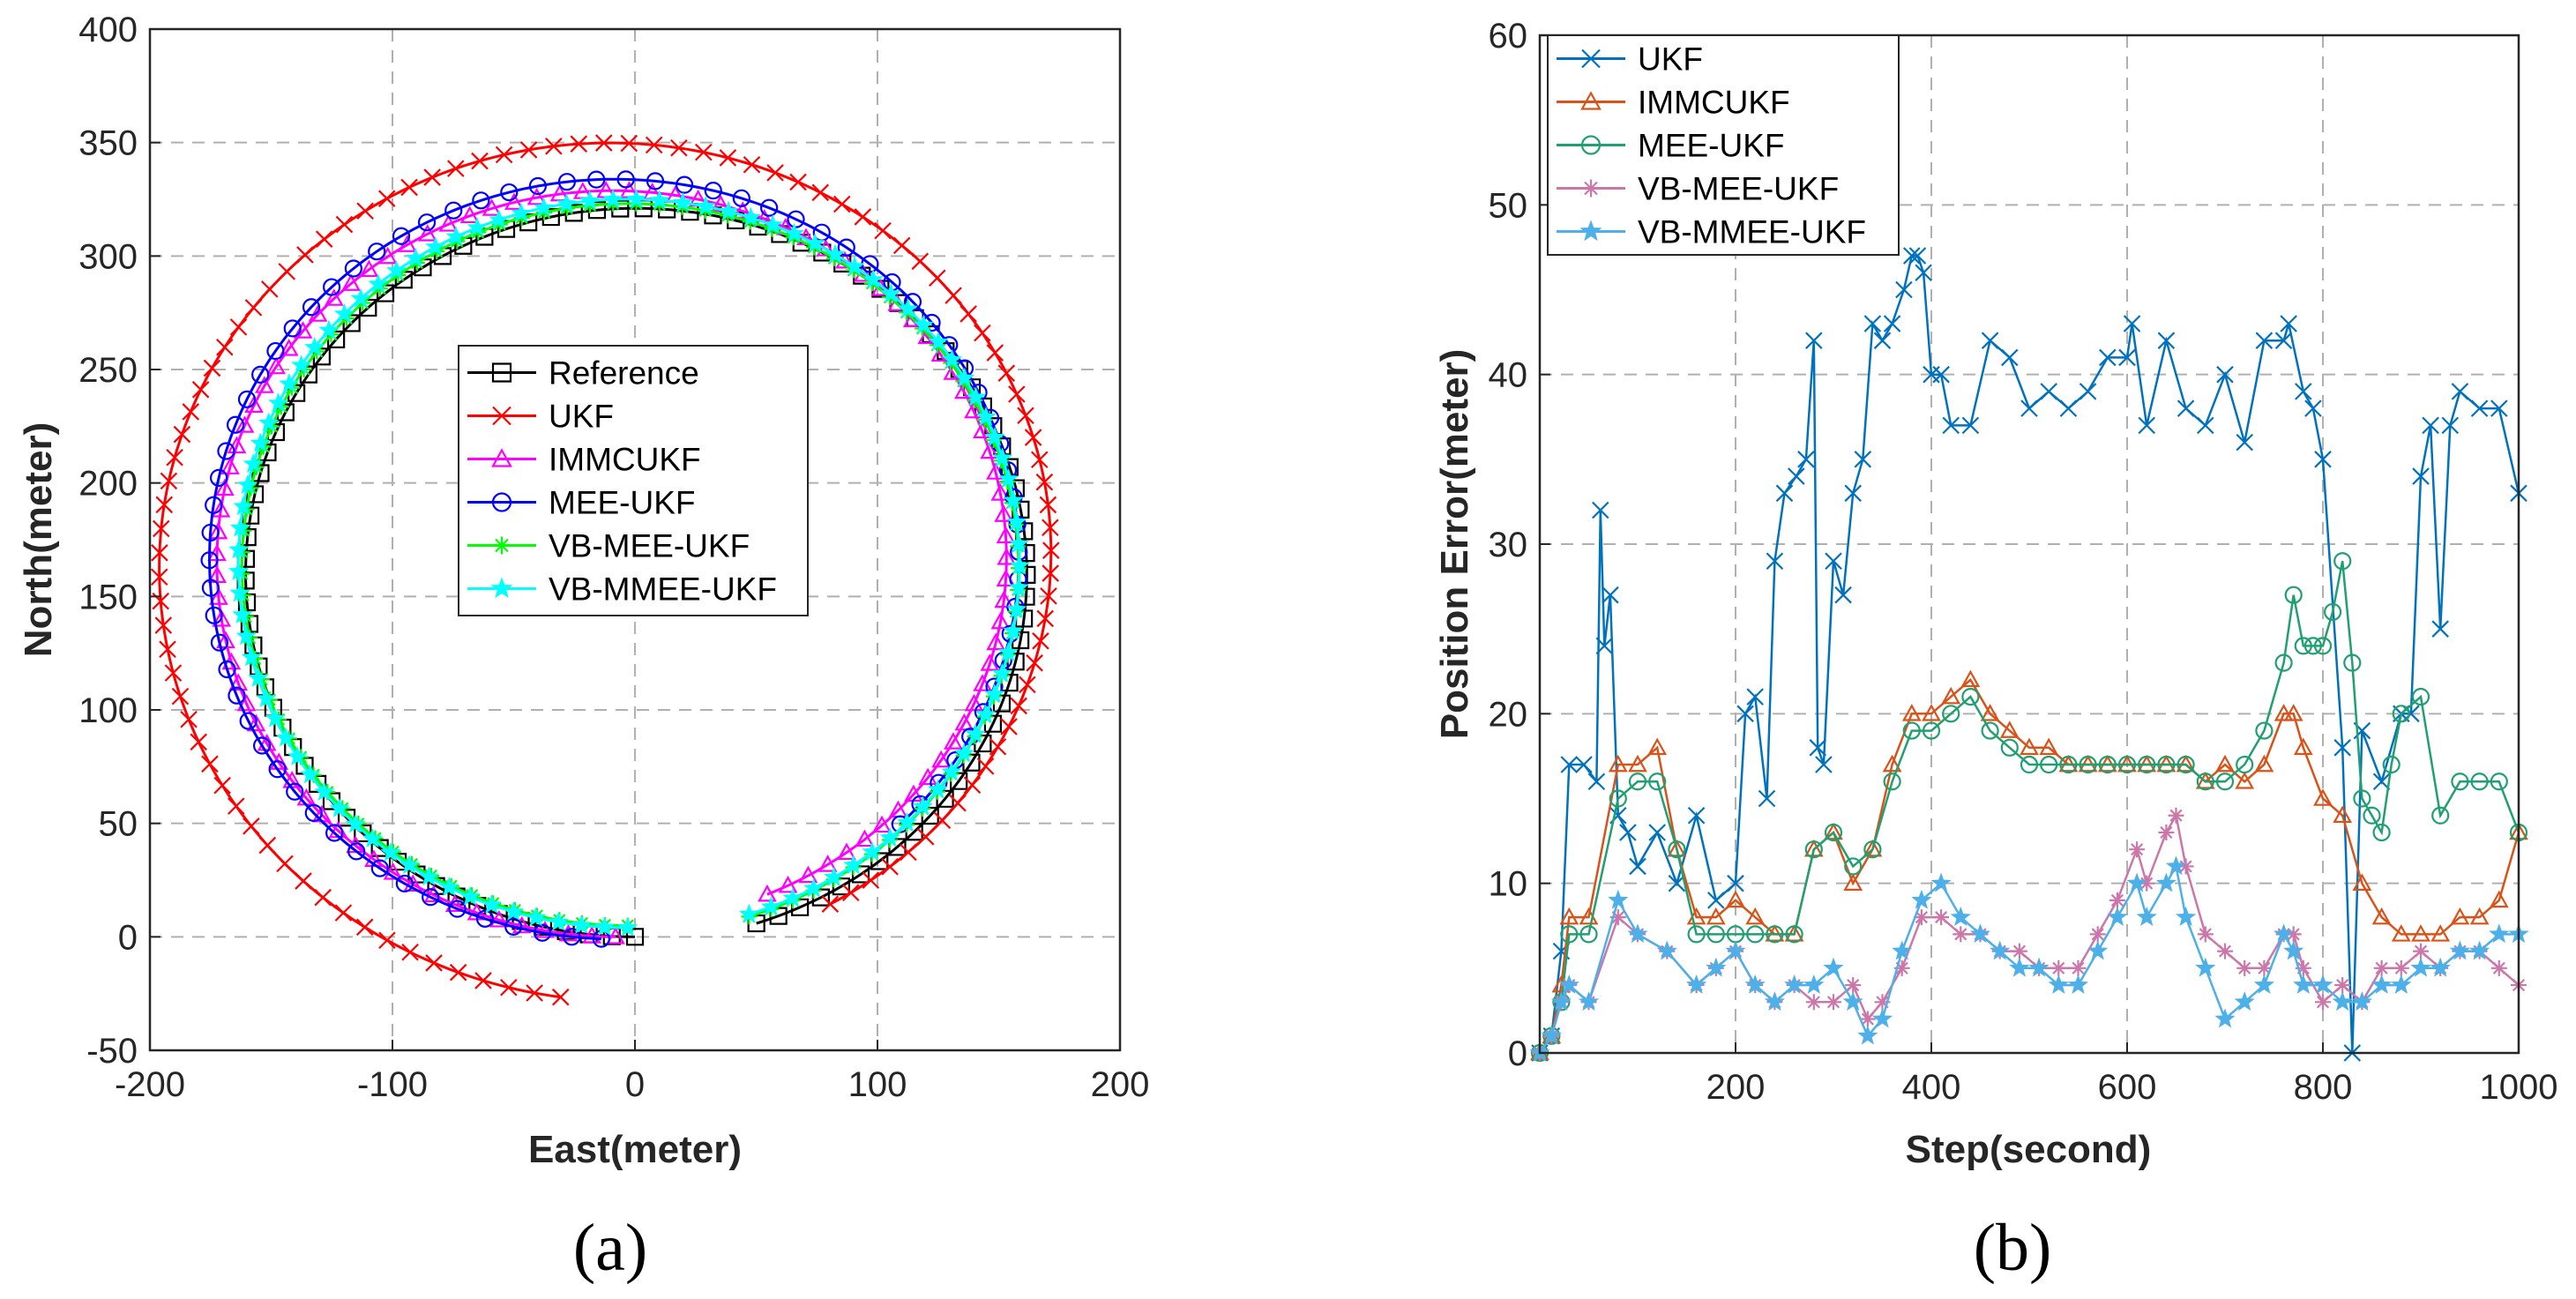 Image resolution: width=2576 pixels, height=1299 pixels. Describe the element at coordinates (1673, 103) in the screenshot. I see `legend-item-immcukf: IMMCUKF` at that location.